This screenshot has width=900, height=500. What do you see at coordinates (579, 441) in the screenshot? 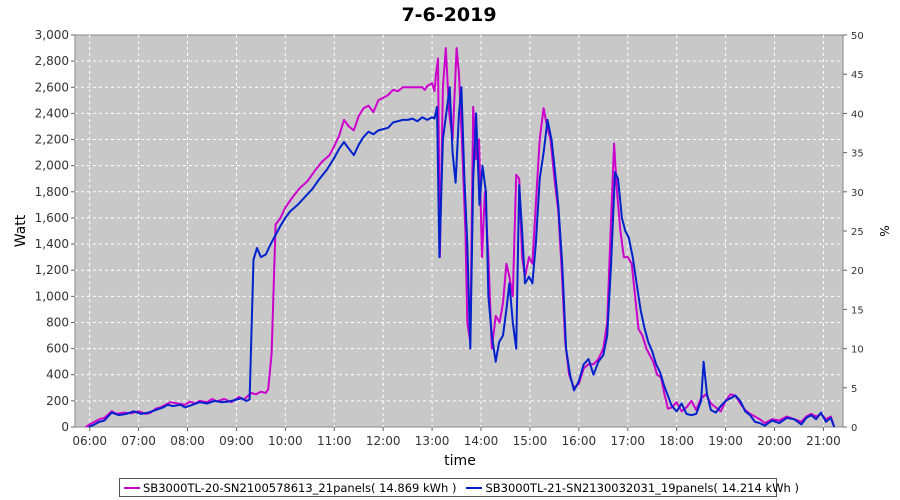
I see `x-tick-label: 16:00` at bounding box center [579, 441].